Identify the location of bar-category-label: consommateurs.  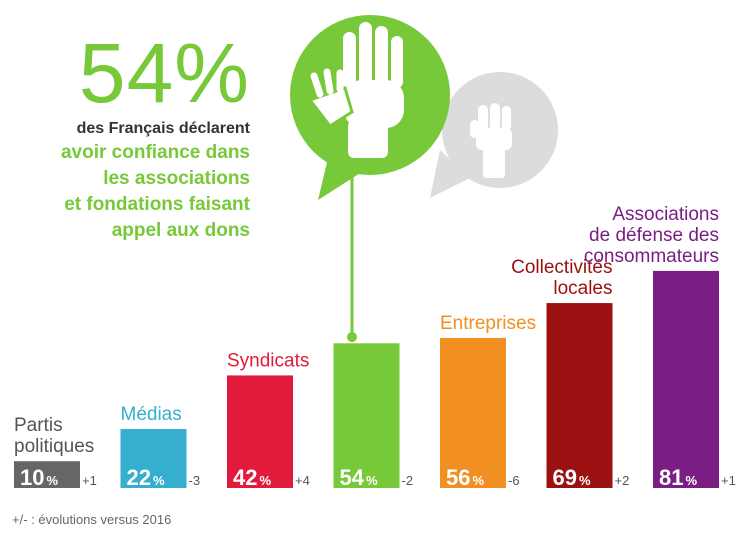
(651, 256).